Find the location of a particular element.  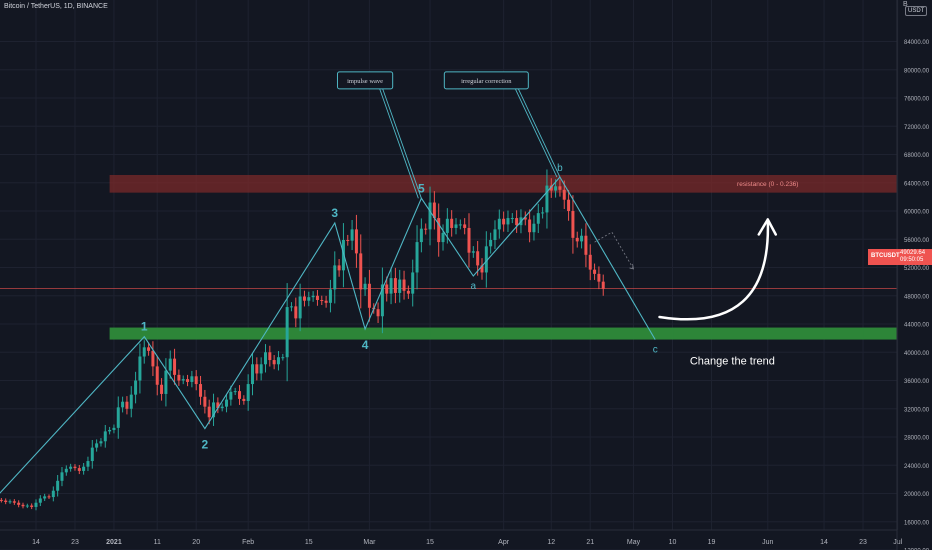

y-tick-label: 72000.00 is located at coordinates (917, 128).